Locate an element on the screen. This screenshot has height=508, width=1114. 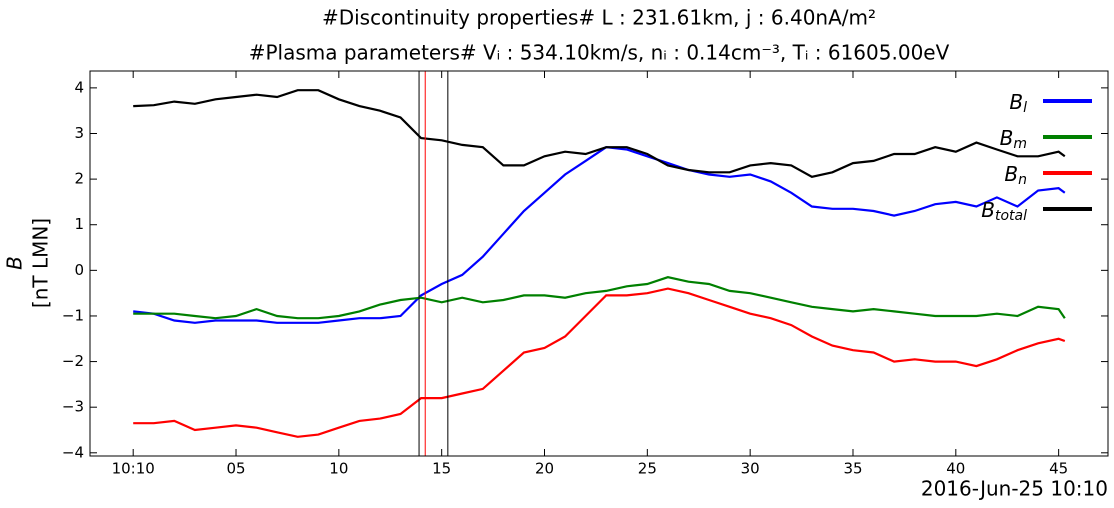
y-tick-label: −2 is located at coordinates (73, 361).